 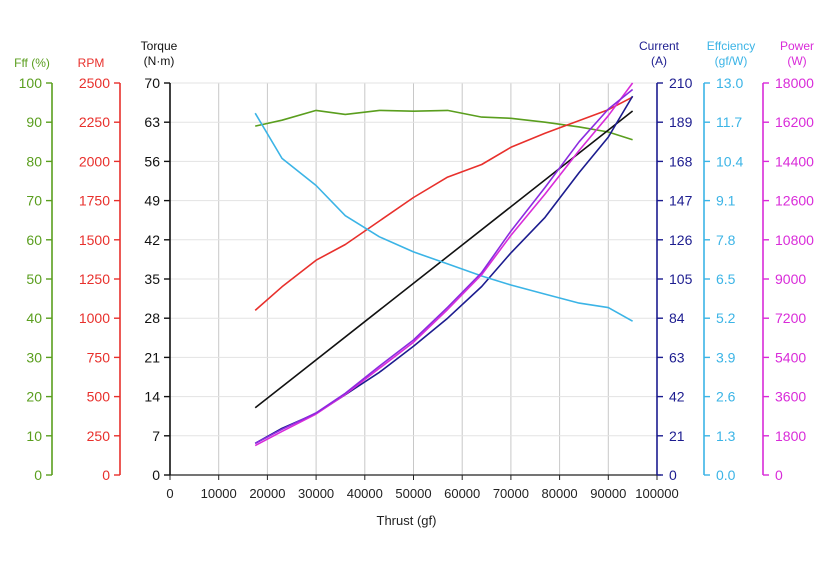 I want to click on x-tick-label: 70000, so click(x=511, y=493).